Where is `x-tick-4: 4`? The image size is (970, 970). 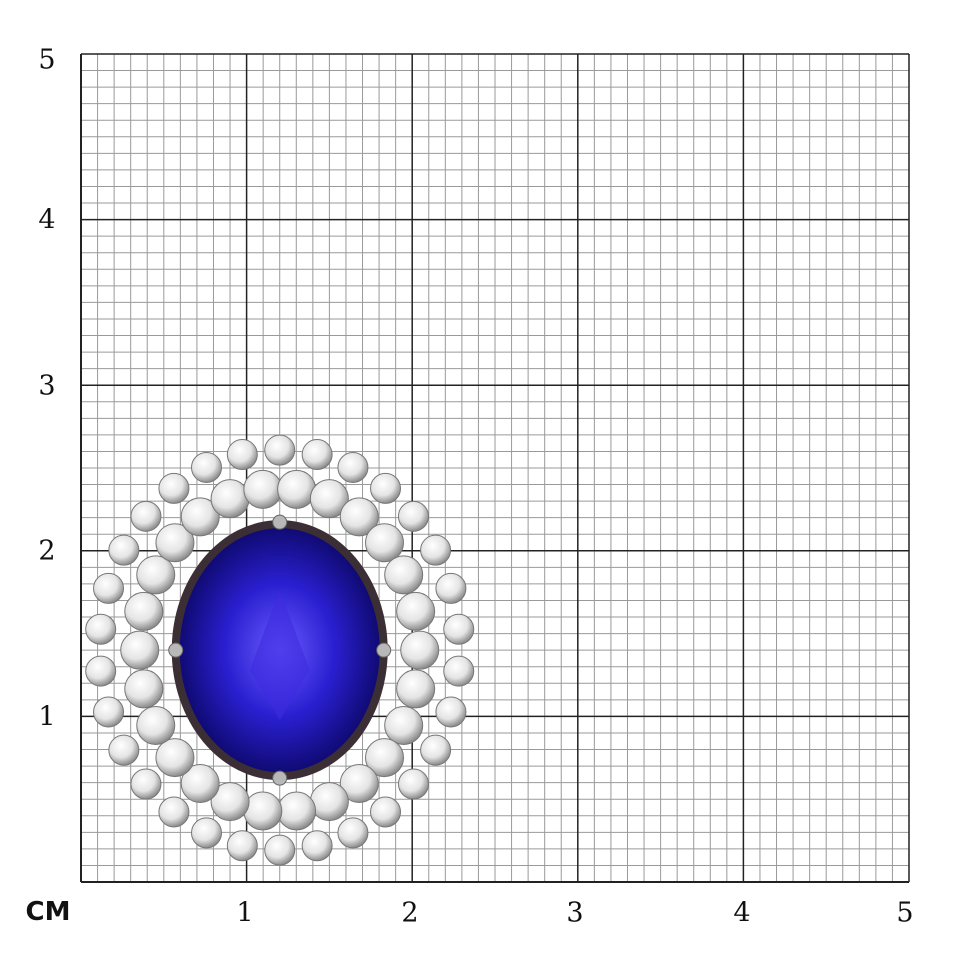 x-tick-4: 4 is located at coordinates (742, 913).